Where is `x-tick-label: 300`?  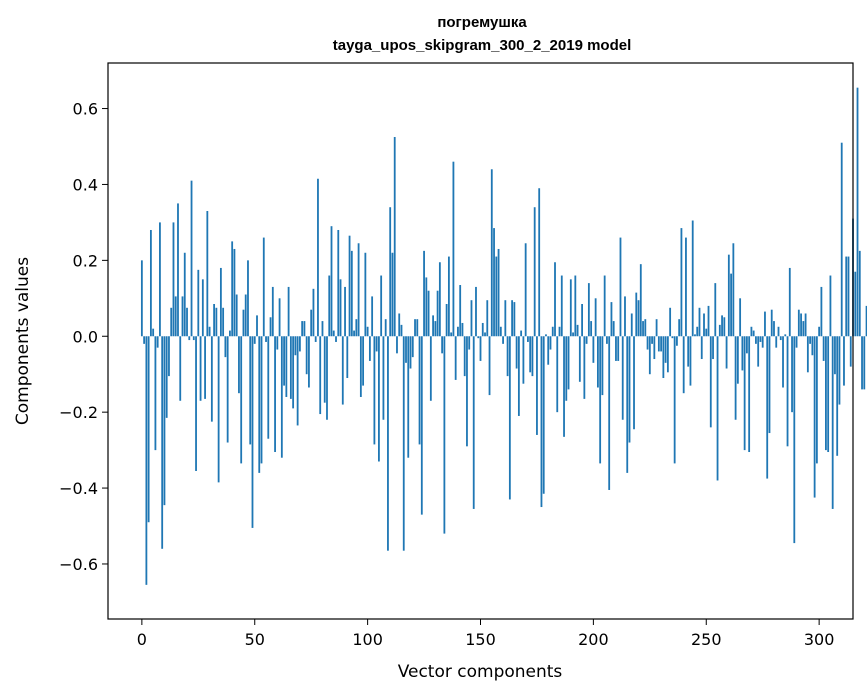 x-tick-label: 300 is located at coordinates (819, 639).